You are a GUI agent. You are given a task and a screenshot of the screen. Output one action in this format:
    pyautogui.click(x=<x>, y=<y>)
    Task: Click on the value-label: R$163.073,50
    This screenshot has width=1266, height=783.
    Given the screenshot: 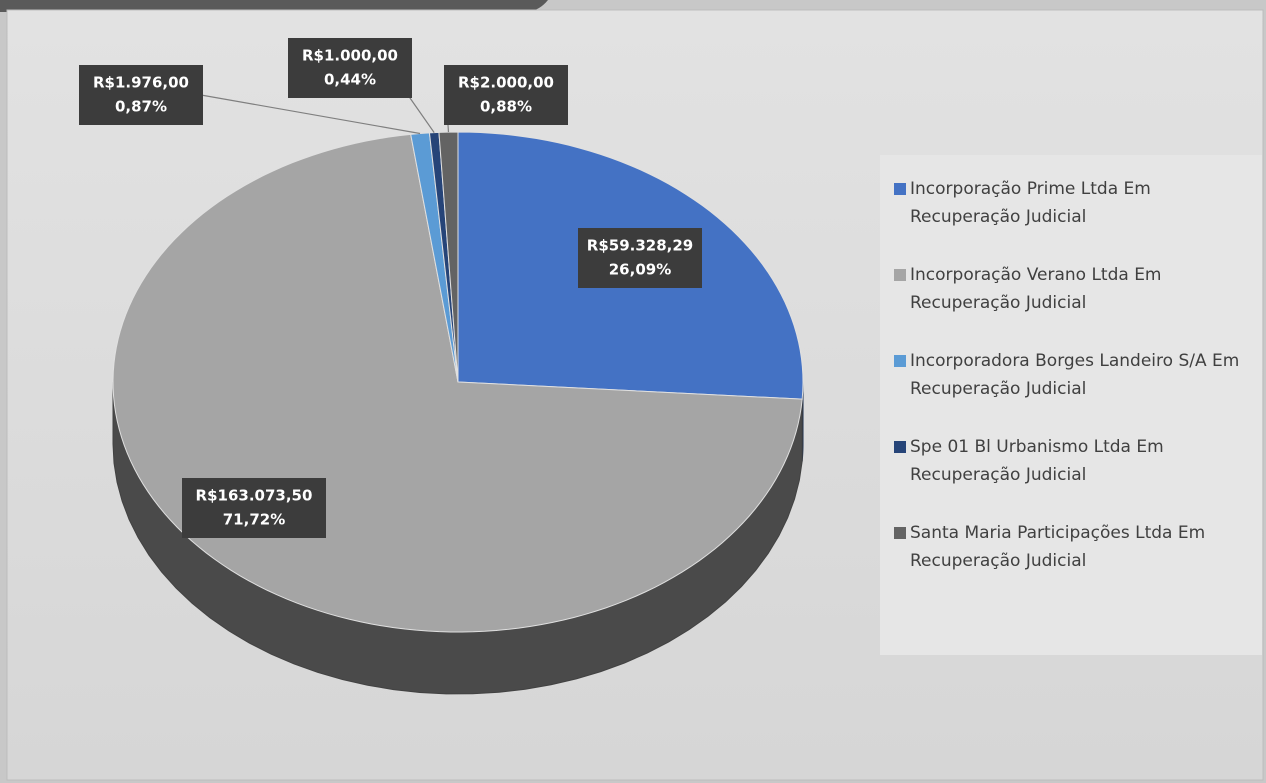 What is the action you would take?
    pyautogui.click(x=254, y=496)
    